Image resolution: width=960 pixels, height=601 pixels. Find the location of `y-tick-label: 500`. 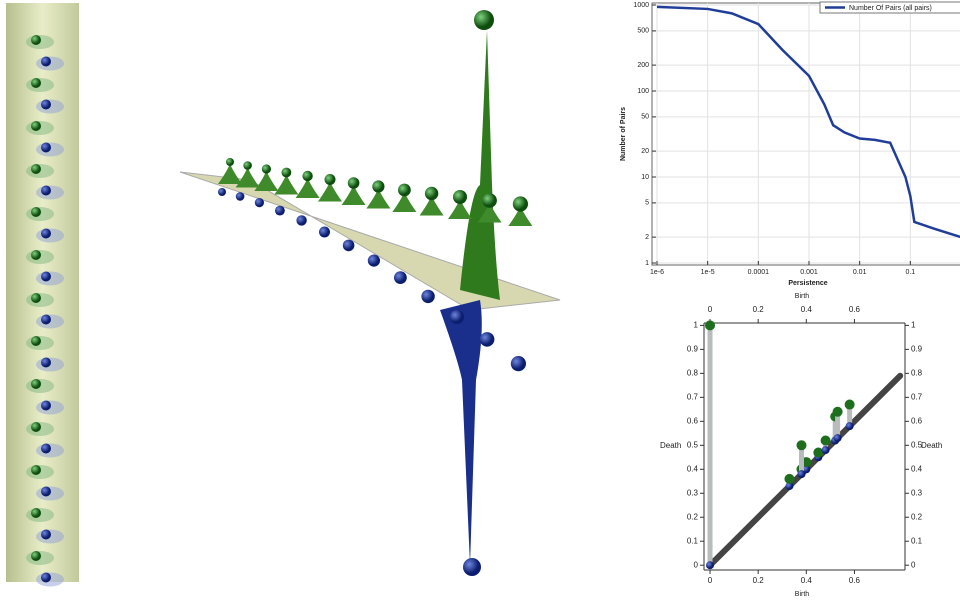

y-tick-label: 500 is located at coordinates (643, 31).